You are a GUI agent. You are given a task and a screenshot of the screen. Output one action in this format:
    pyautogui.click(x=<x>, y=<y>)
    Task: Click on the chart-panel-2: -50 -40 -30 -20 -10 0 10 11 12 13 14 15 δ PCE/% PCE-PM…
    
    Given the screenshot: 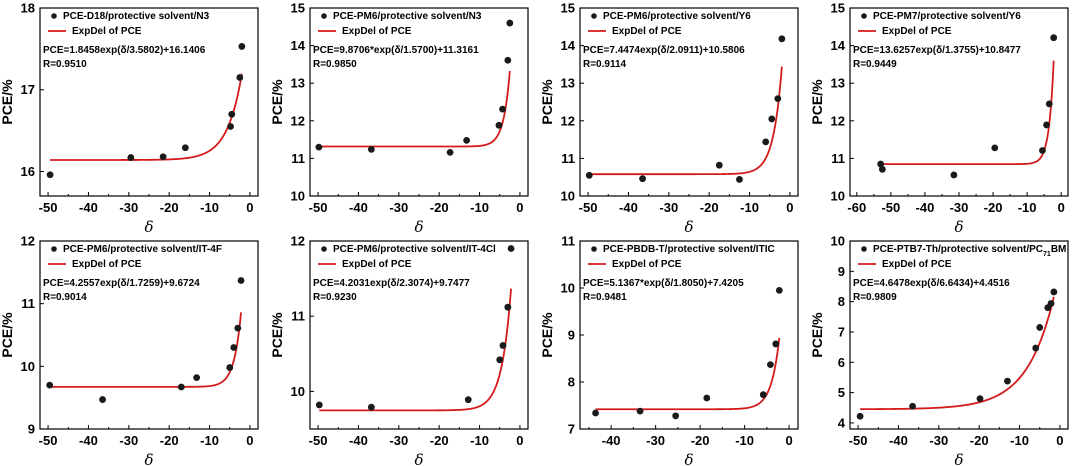 What is the action you would take?
    pyautogui.click(x=399, y=118)
    